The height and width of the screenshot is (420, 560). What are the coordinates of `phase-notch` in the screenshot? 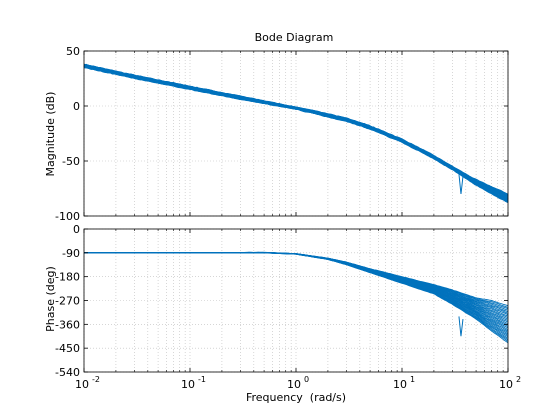 It's located at (461, 326).